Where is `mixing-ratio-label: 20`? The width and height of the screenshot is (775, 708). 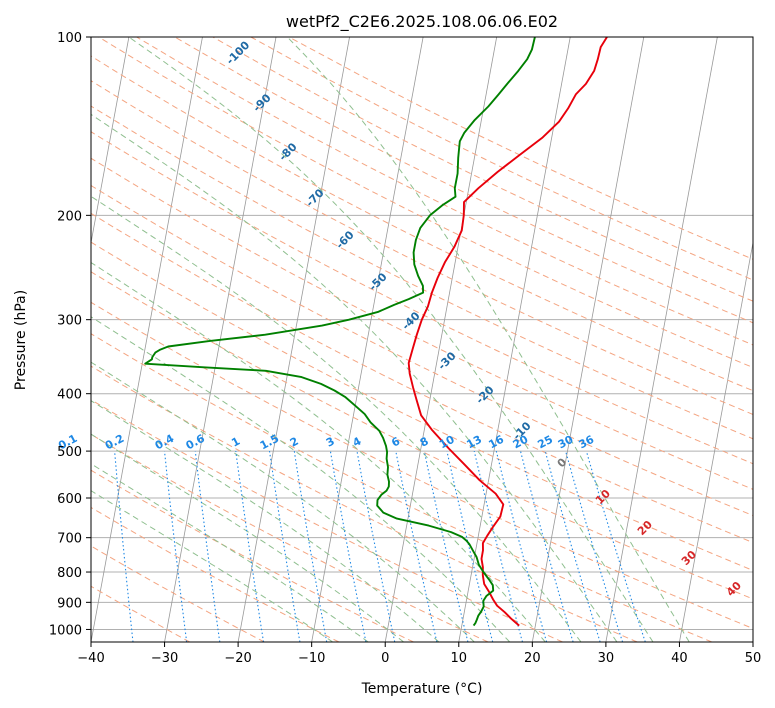
mixing-ratio-label: 20 is located at coordinates (521, 442).